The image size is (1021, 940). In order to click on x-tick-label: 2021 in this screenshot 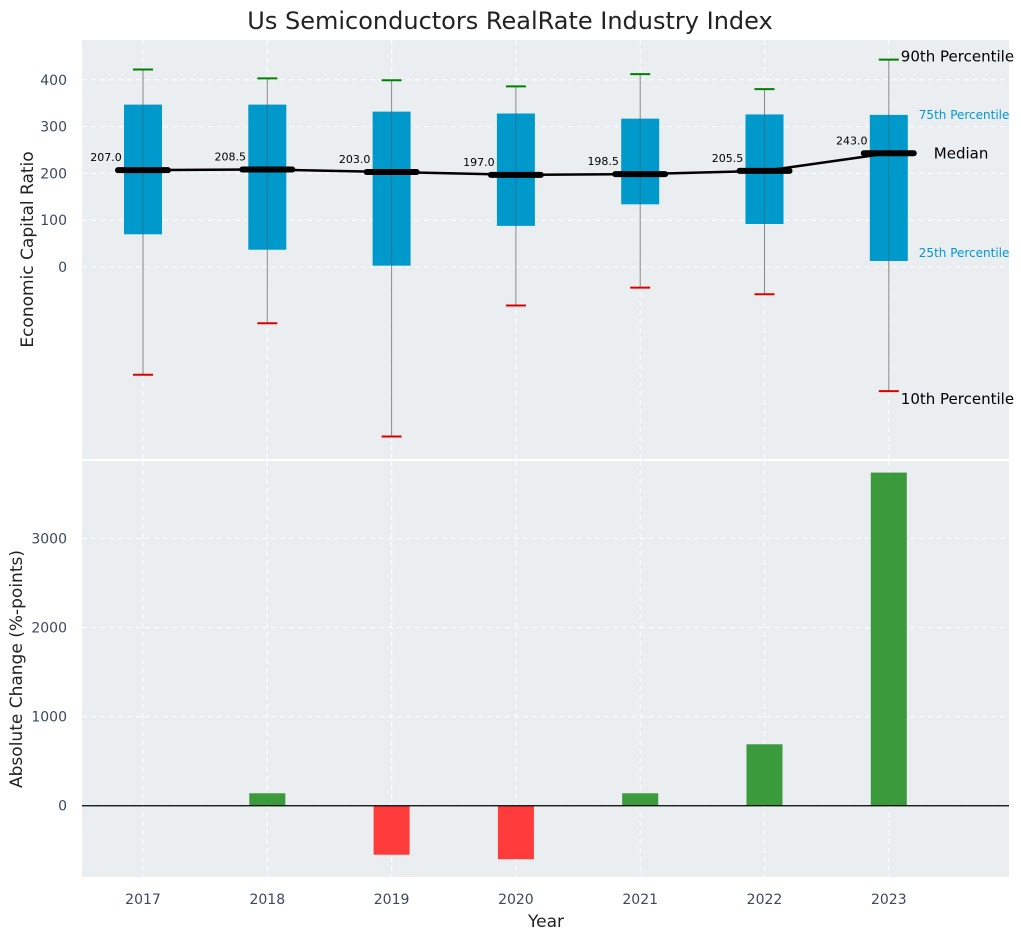, I will do `click(640, 900)`.